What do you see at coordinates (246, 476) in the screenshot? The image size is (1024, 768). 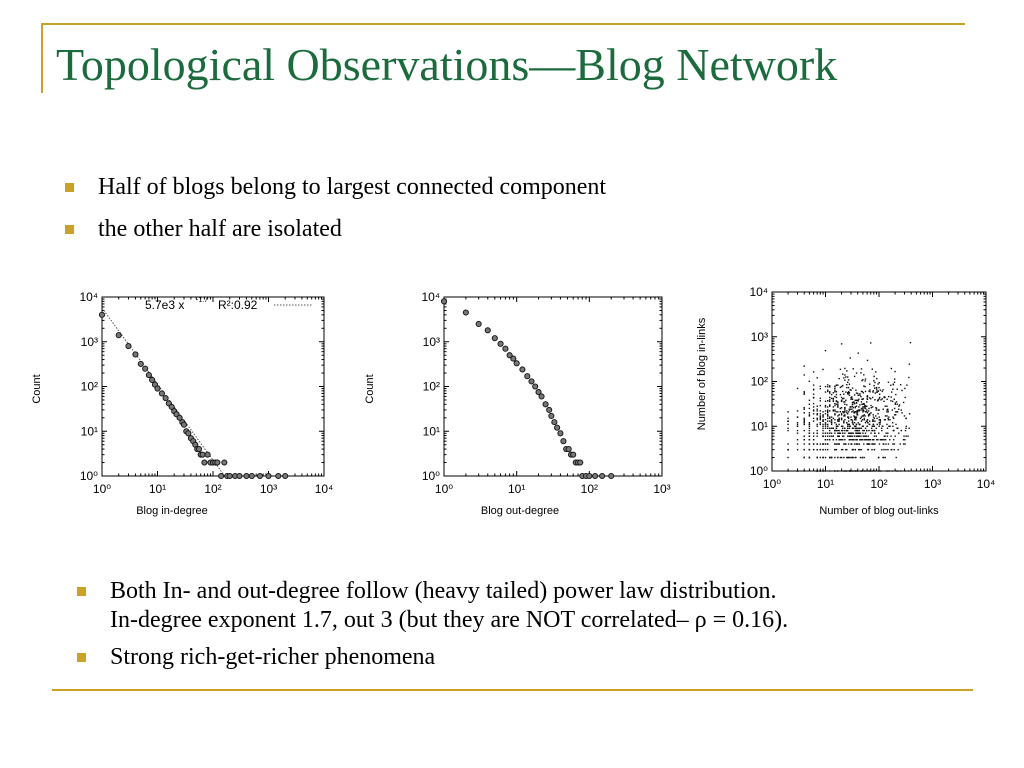 I see `data-point` at bounding box center [246, 476].